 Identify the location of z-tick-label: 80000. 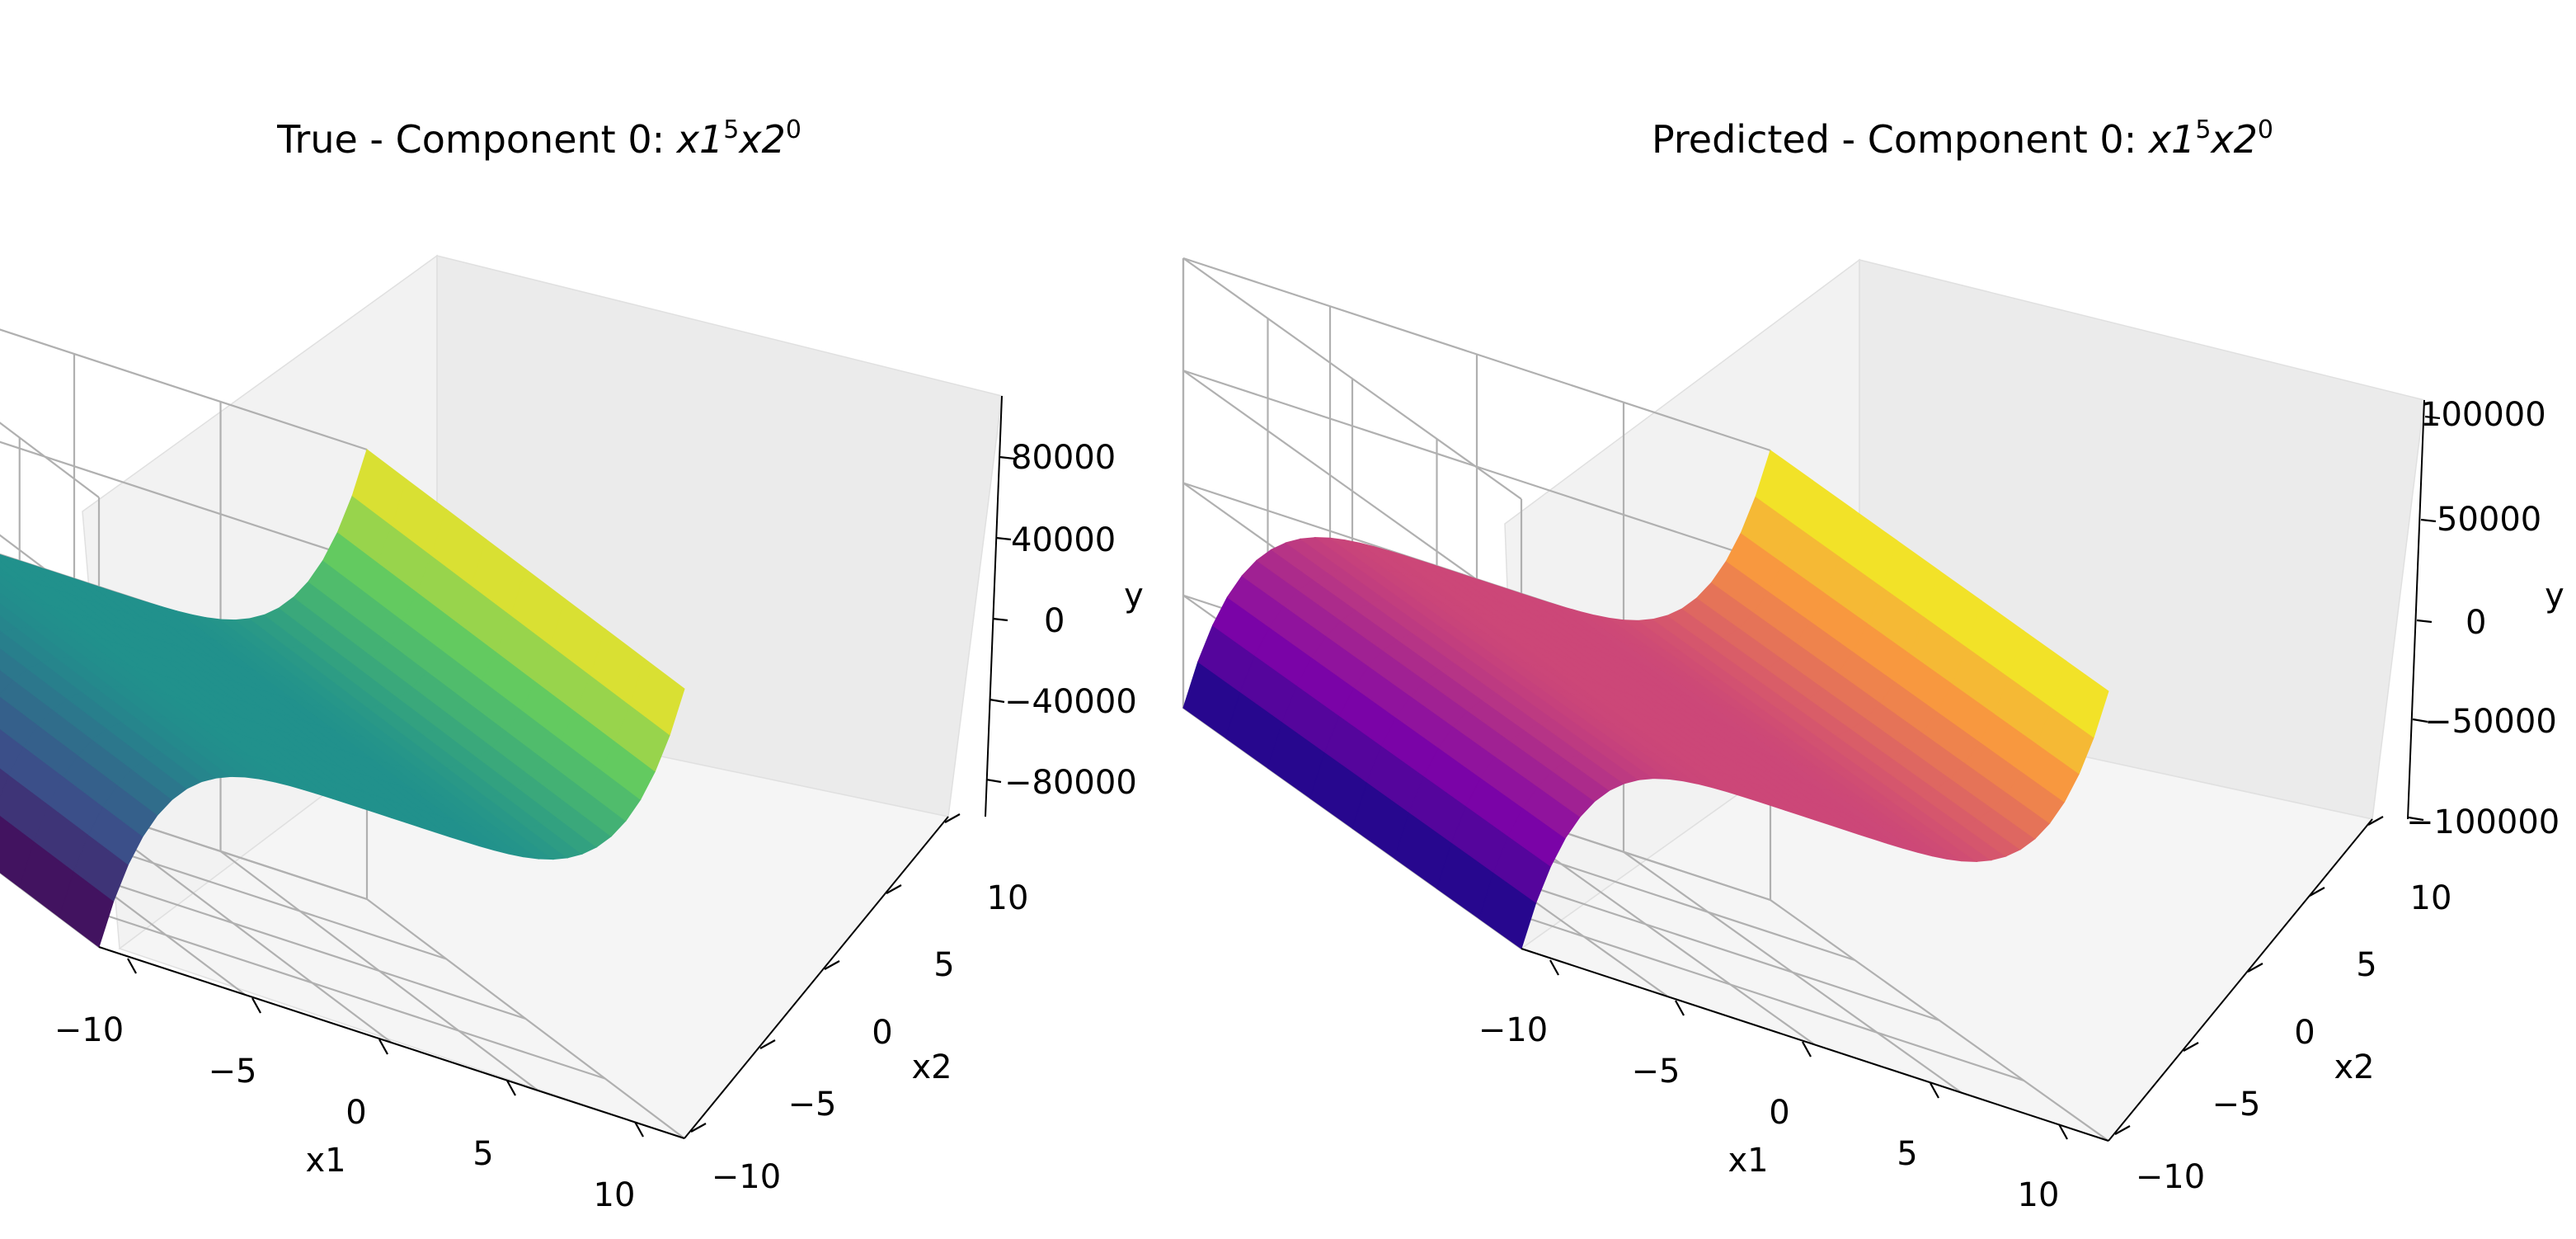
(1063, 458).